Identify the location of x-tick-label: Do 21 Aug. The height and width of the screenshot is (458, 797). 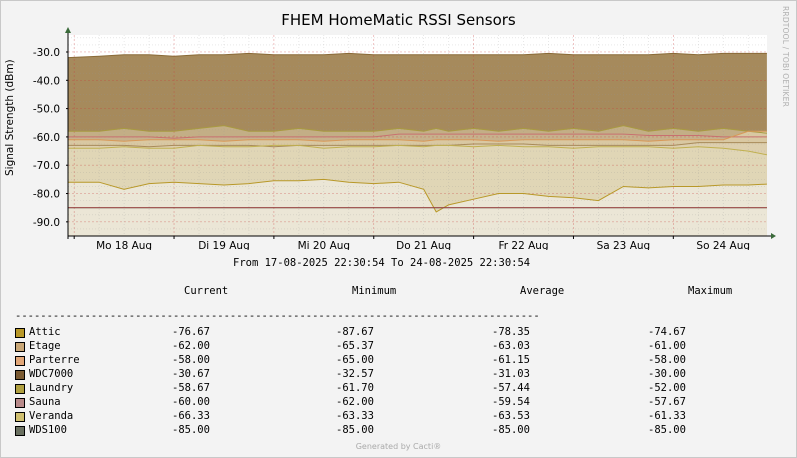
(423, 245).